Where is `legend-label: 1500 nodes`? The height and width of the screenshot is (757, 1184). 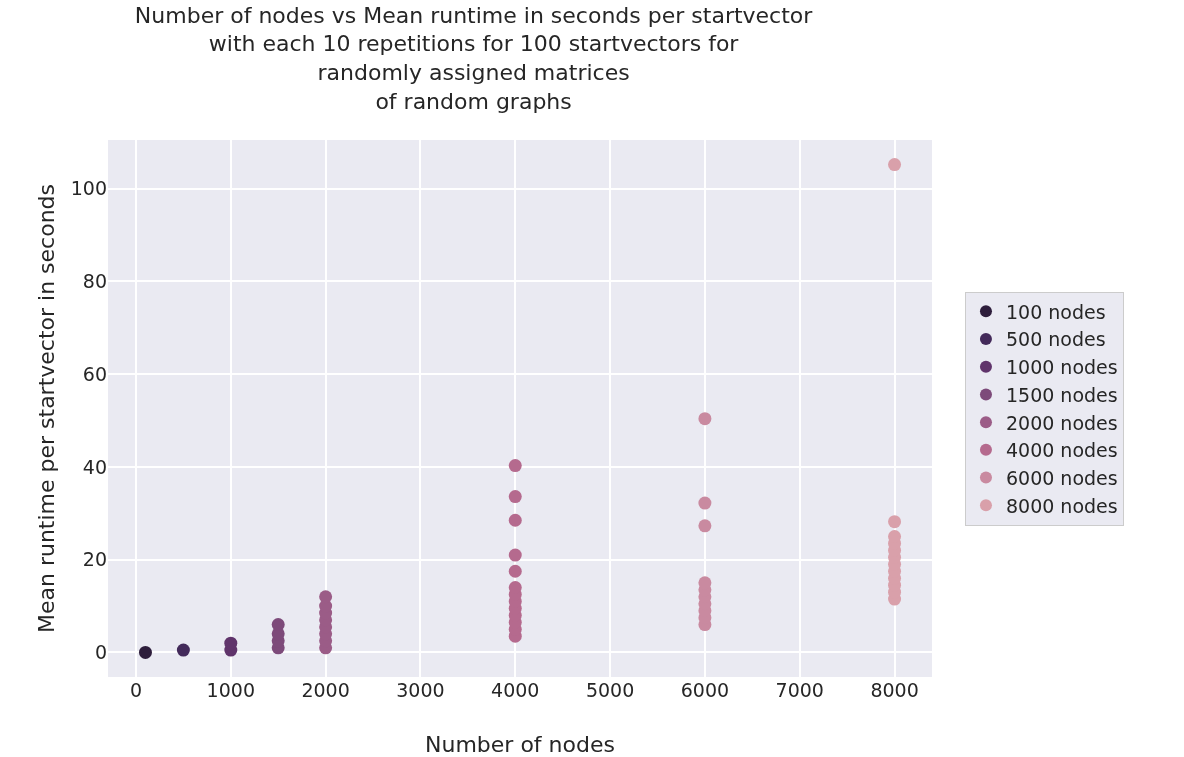
legend-label: 1500 nodes is located at coordinates (1061, 394).